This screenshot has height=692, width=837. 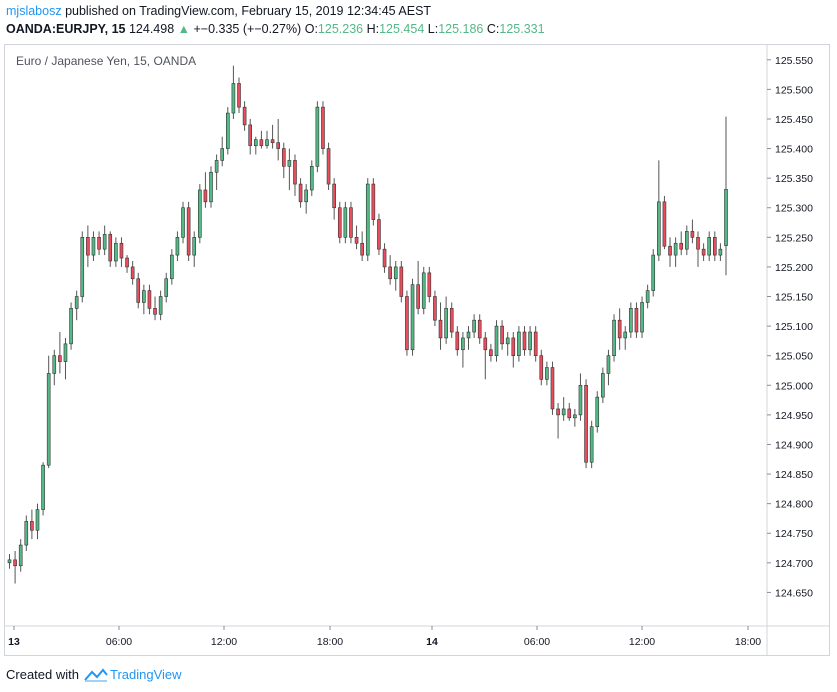 I want to click on x-tick-label: 13, so click(x=14, y=642).